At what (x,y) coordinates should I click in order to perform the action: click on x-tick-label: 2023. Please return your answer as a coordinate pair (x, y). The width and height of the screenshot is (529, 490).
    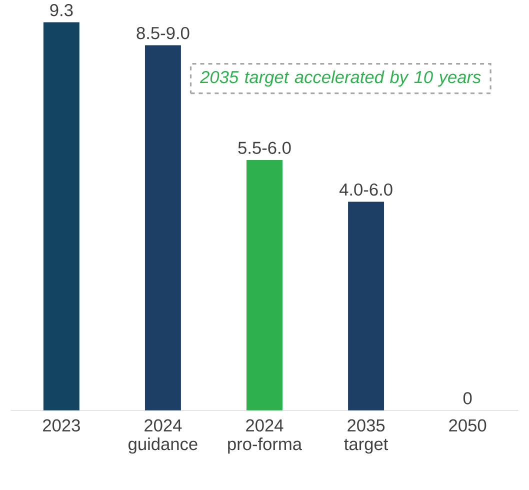
    Looking at the image, I should click on (61, 425).